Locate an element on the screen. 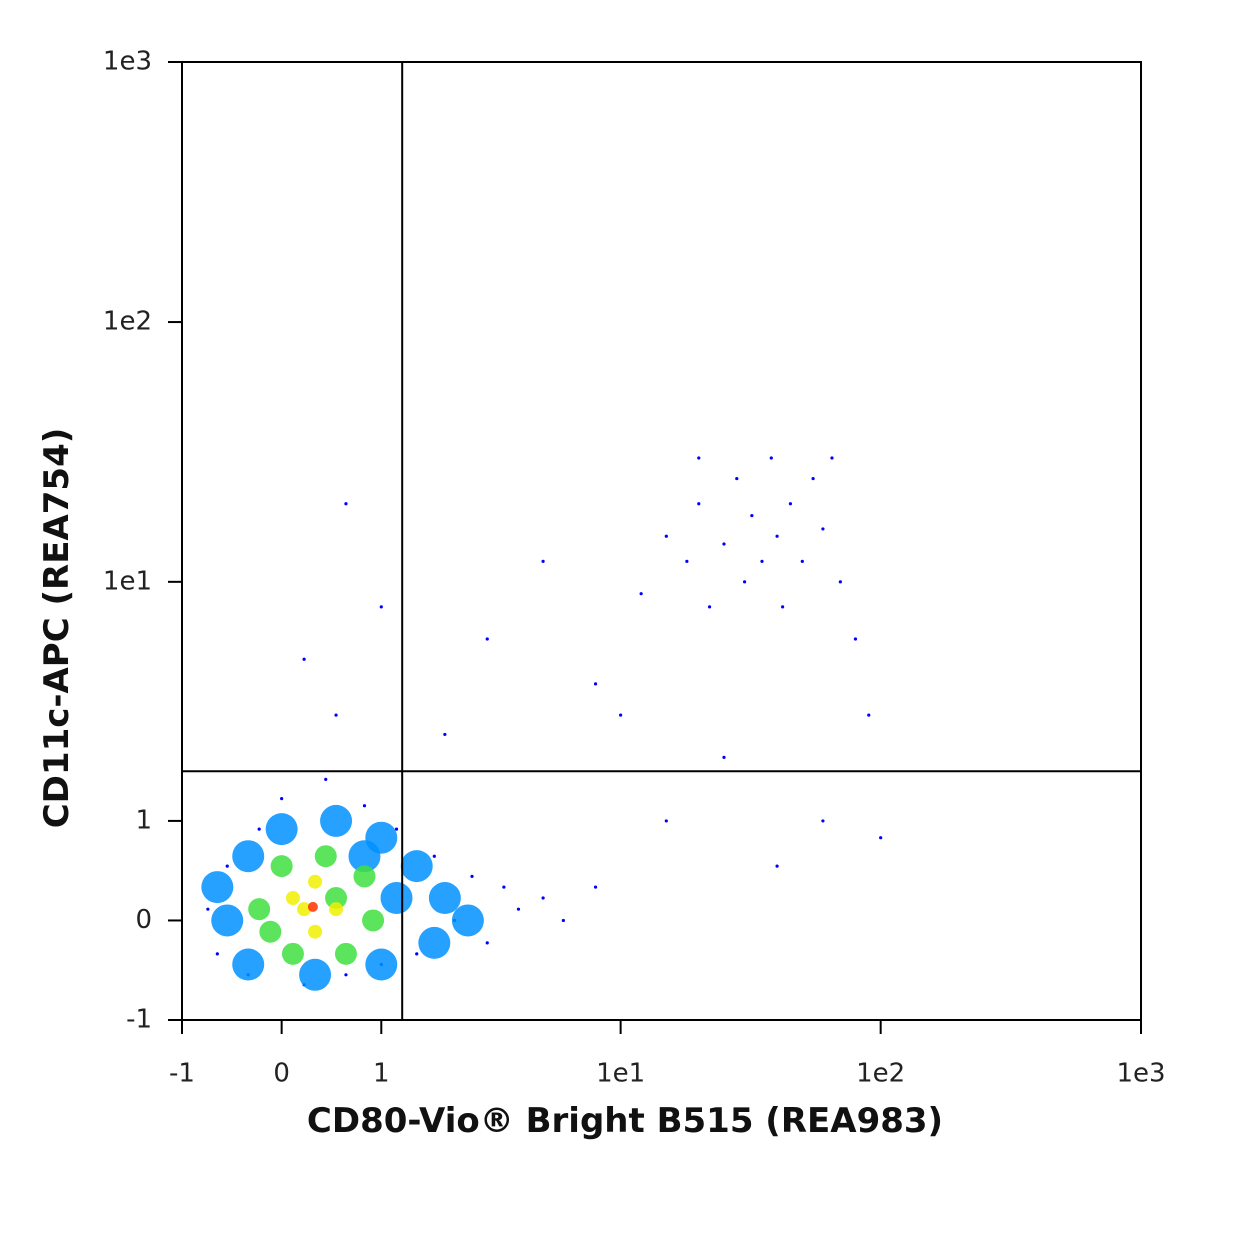 This screenshot has height=1250, width=1250. x-tick-label: 0 is located at coordinates (281, 1074).